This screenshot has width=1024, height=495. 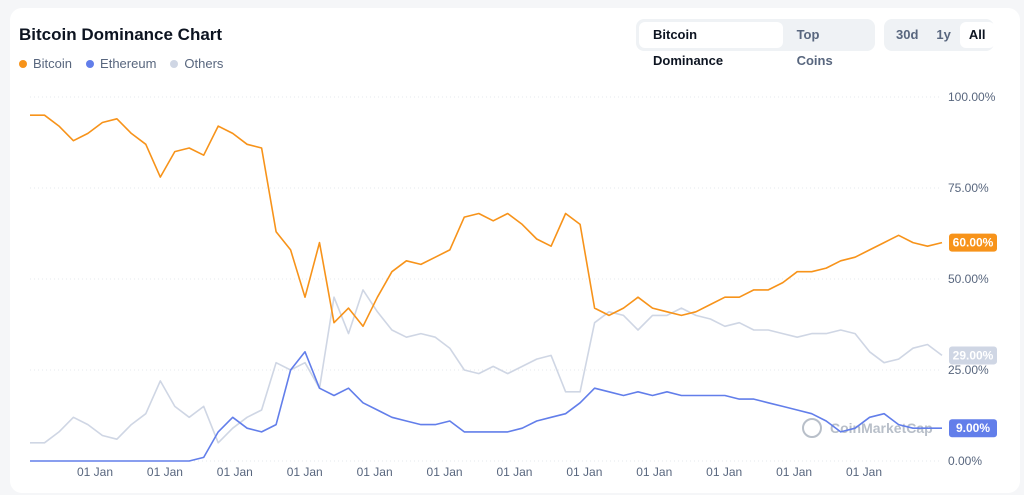 What do you see at coordinates (174, 63) in the screenshot?
I see `legend-dot-others` at bounding box center [174, 63].